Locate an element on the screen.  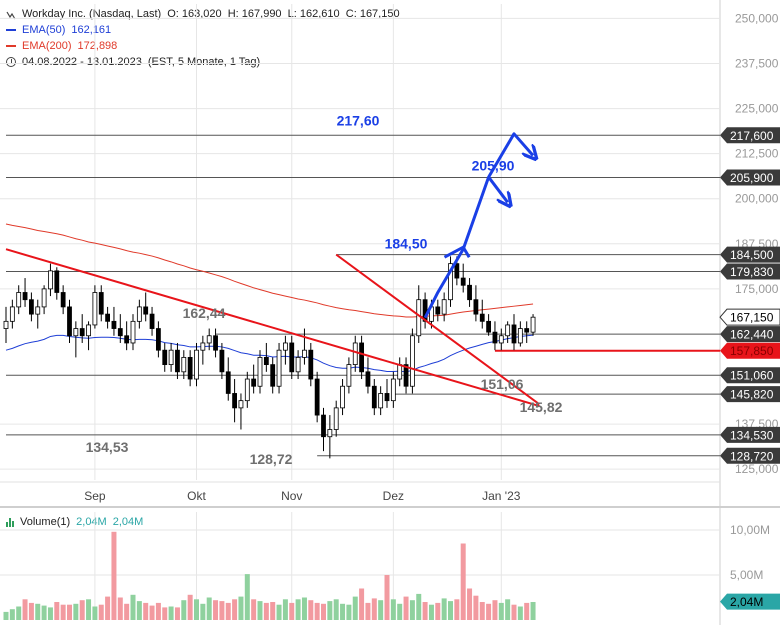
price-annotation: 134,53 is located at coordinates (107, 447).